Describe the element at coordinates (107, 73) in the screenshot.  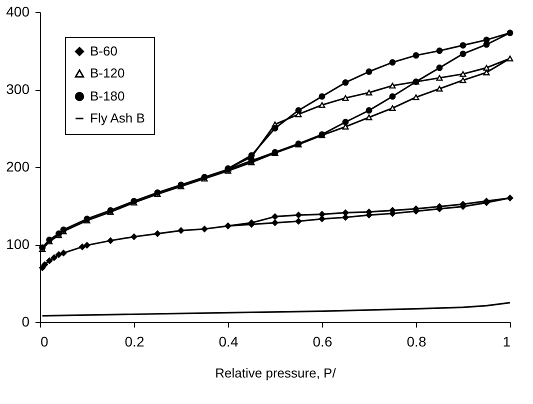
I see `legend-label: B-120` at that location.